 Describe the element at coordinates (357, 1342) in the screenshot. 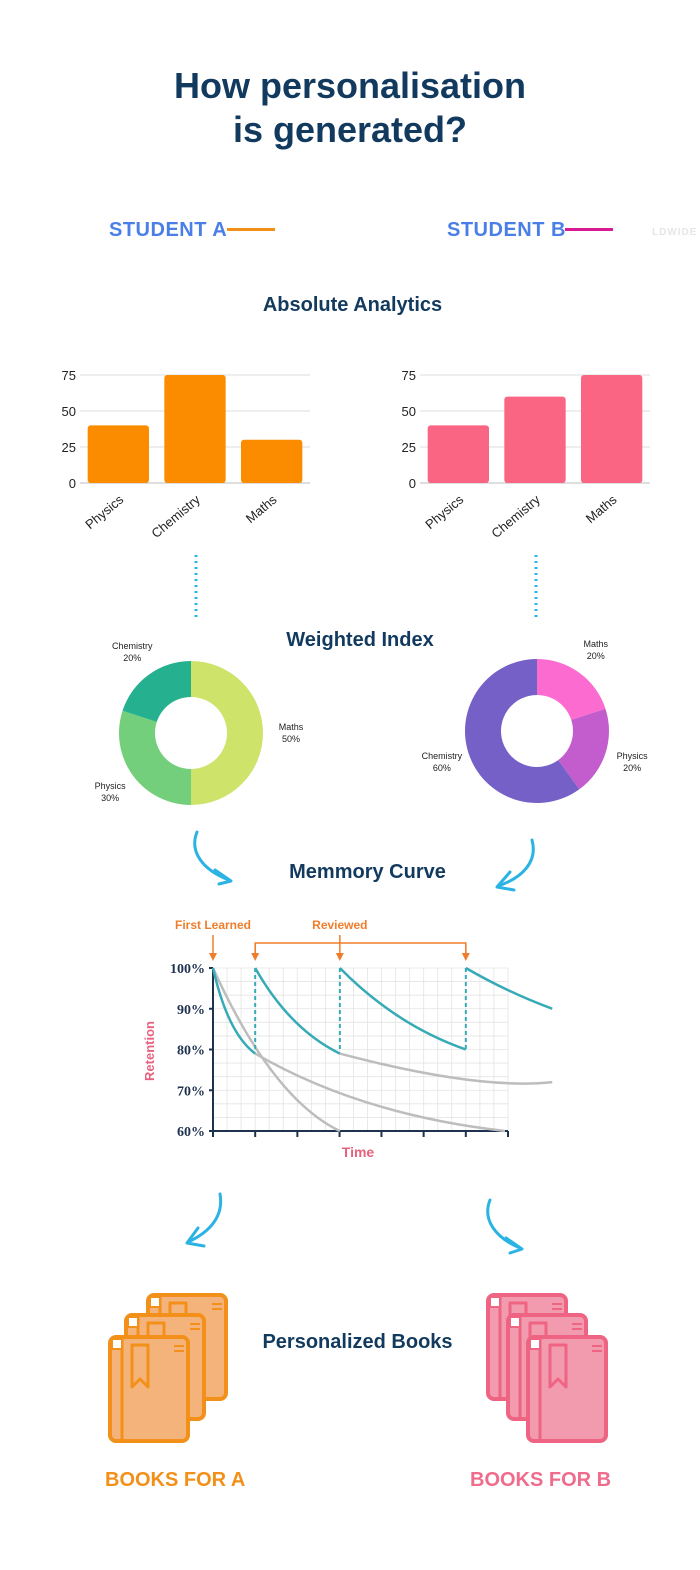

I see `personalized-books-heading: Personalized Books` at that location.